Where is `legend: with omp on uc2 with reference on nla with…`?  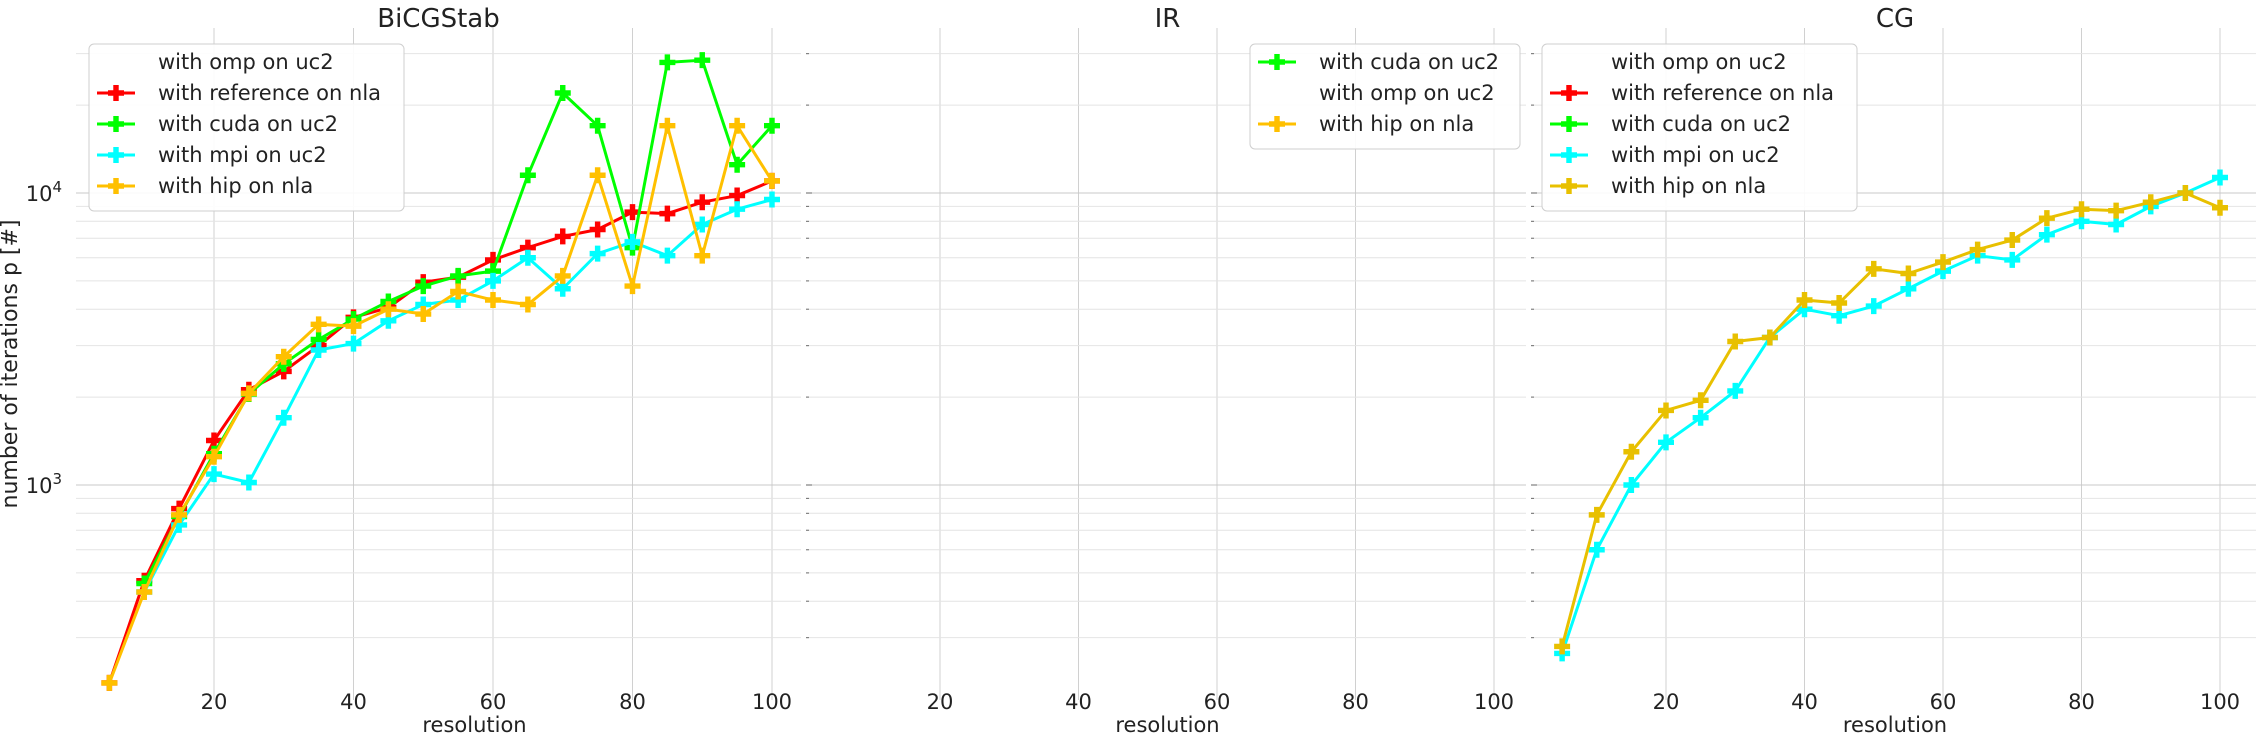 legend: with omp on uc2 with reference on nla with… is located at coordinates (246, 127).